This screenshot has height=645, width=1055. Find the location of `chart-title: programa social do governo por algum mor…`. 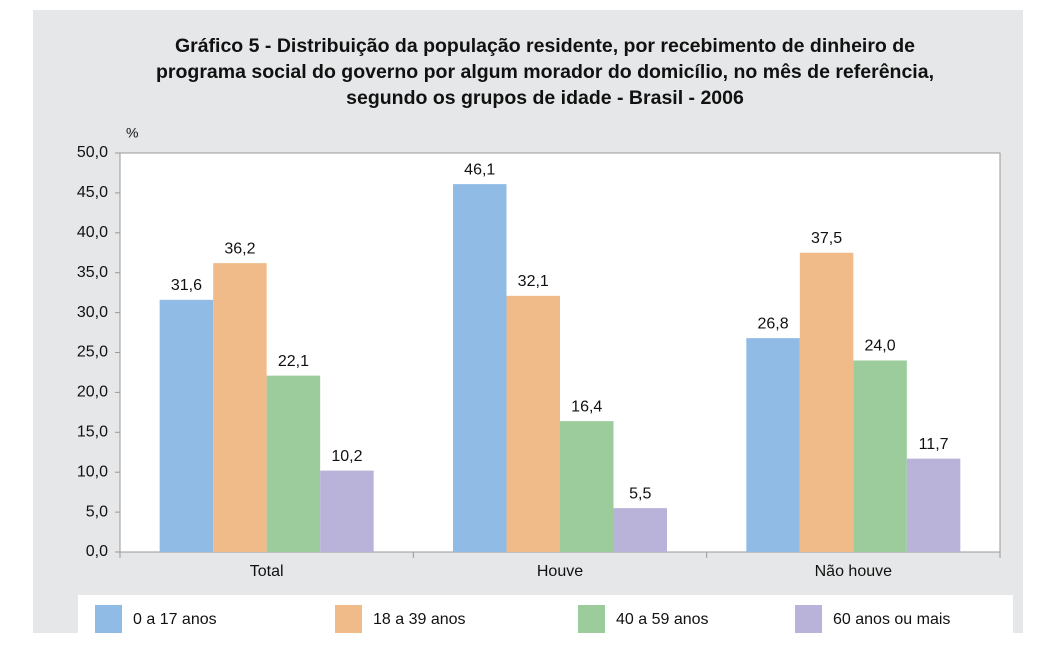

chart-title: programa social do governo por algum mor… is located at coordinates (545, 72).